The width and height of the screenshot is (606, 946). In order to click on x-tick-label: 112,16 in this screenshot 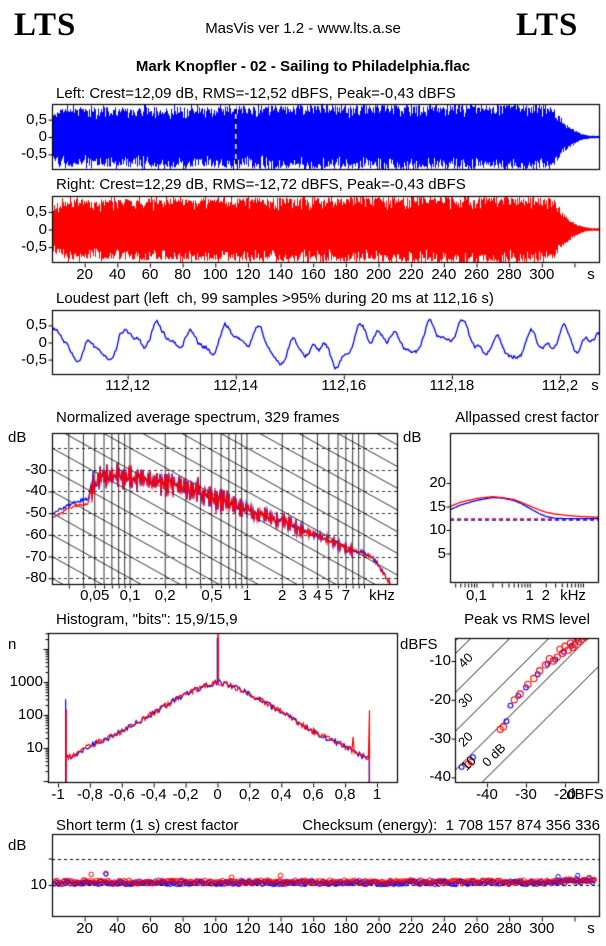, I will do `click(344, 385)`.